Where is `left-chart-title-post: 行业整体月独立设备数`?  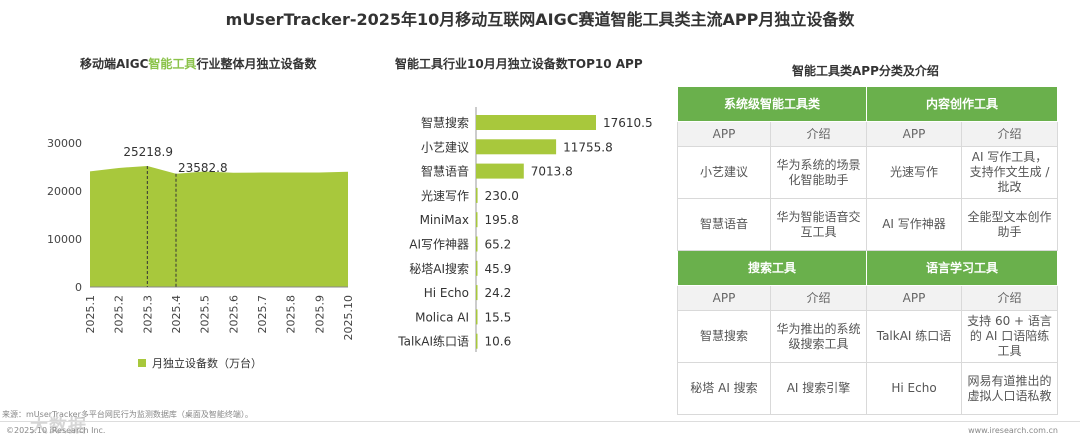
left-chart-title-post: 行业整体月独立设备数 is located at coordinates (256, 64).